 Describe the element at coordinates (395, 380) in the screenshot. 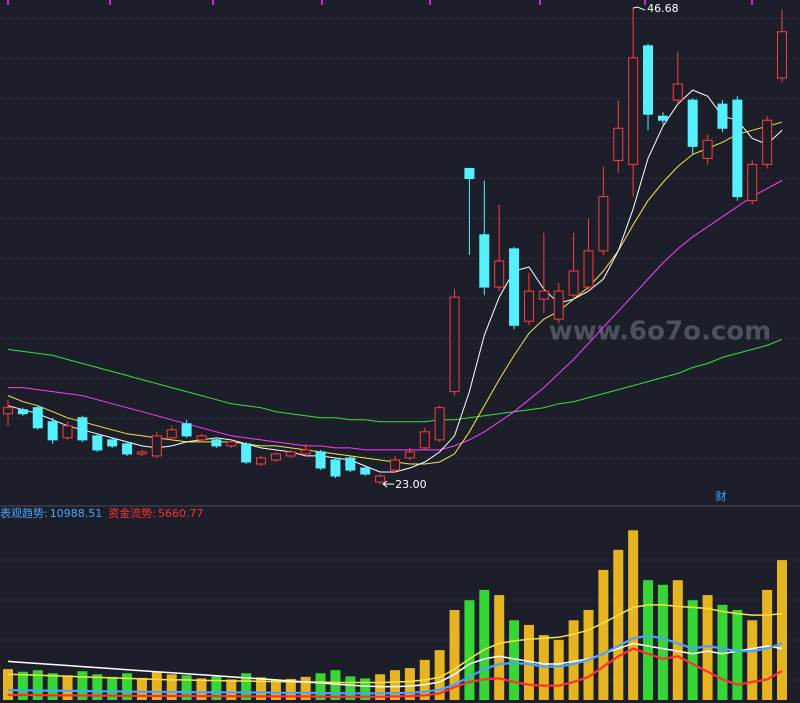

I see `moving-average` at that location.